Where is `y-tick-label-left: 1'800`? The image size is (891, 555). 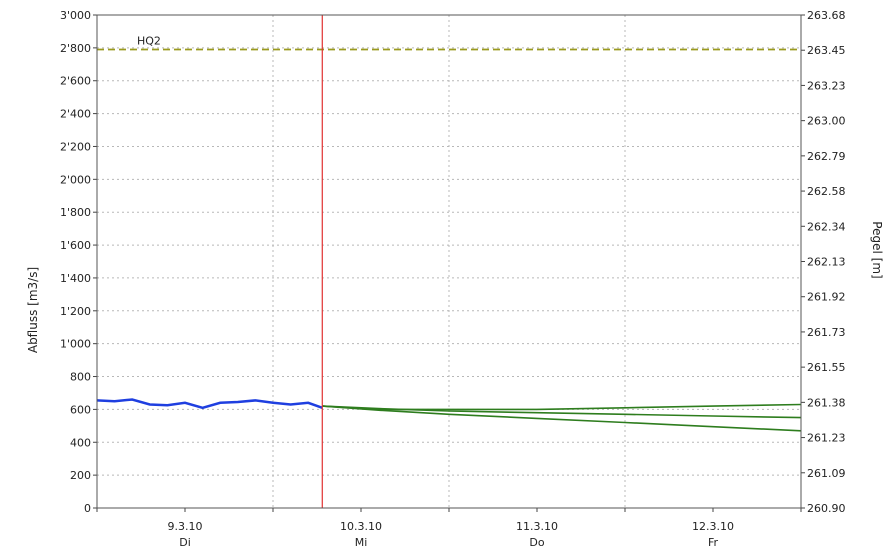
y-tick-label-left: 1'800 is located at coordinates (75, 212).